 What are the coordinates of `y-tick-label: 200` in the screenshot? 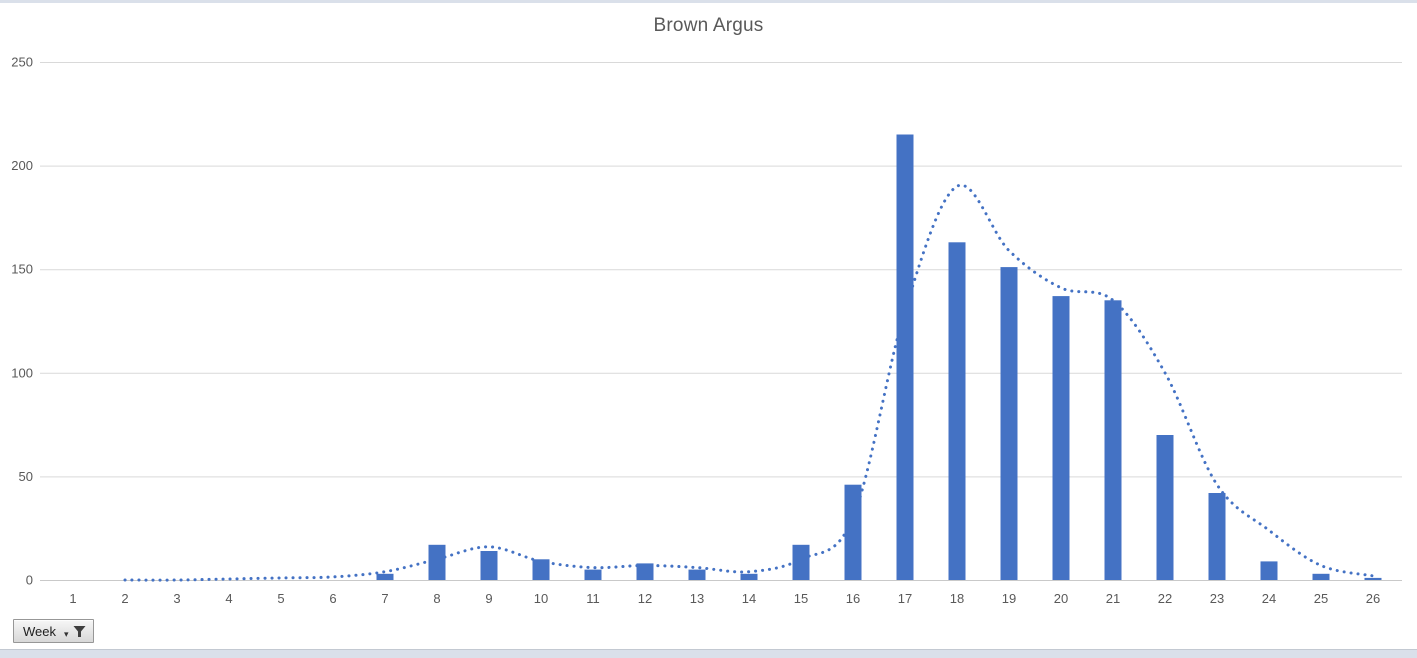 It's located at (22, 165).